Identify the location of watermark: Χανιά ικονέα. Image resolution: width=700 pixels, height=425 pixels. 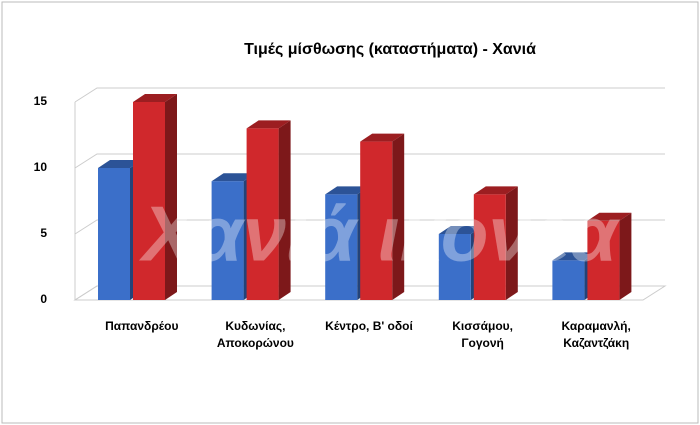
(379, 234).